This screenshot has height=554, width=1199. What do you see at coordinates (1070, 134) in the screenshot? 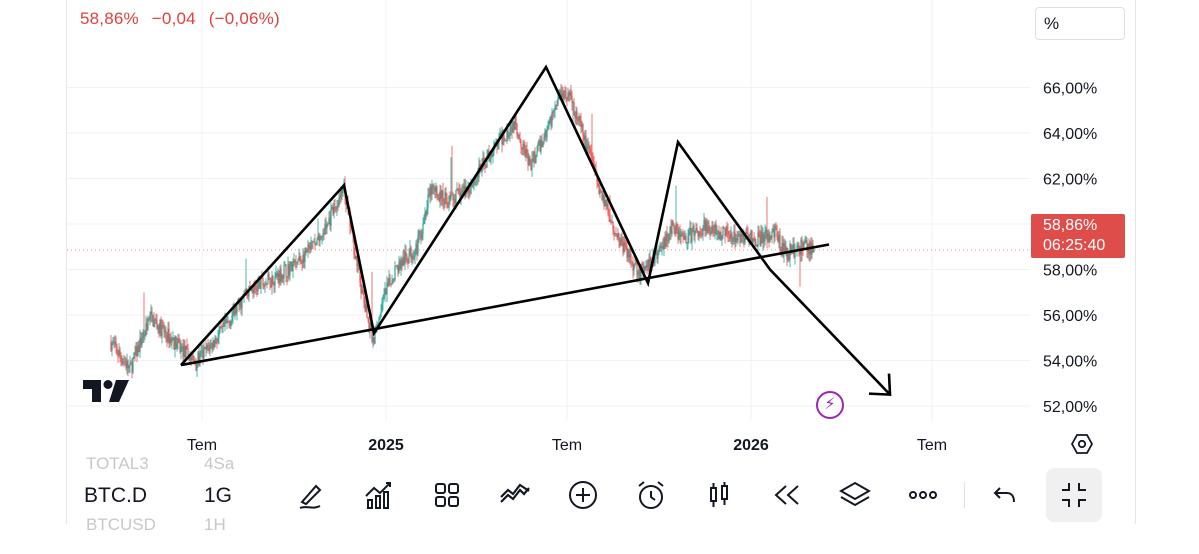
I see `y-tick-label: 64,00%` at bounding box center [1070, 134].